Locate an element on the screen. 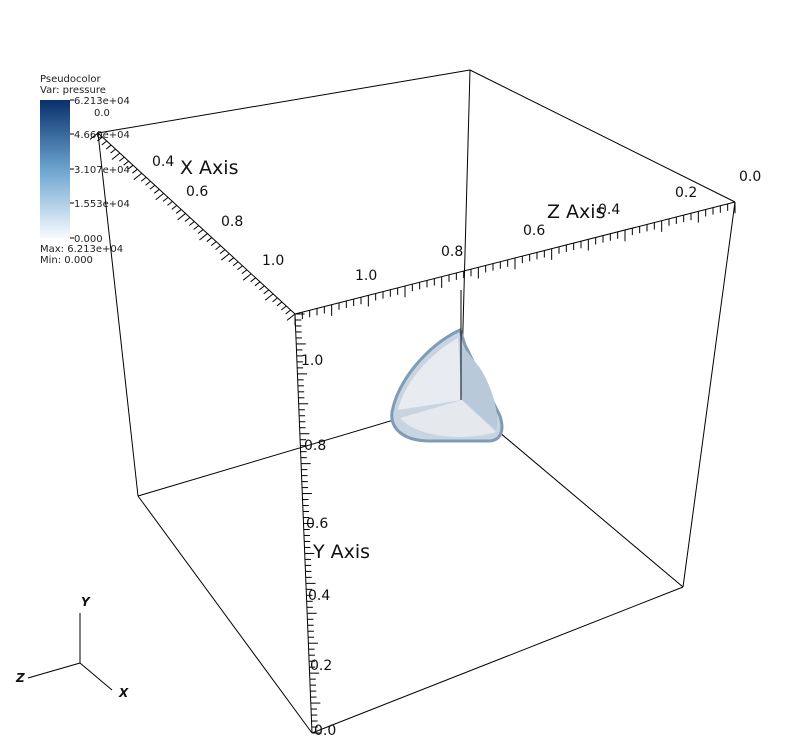 The height and width of the screenshot is (738, 798). triad-z-line is located at coordinates (54, 670).